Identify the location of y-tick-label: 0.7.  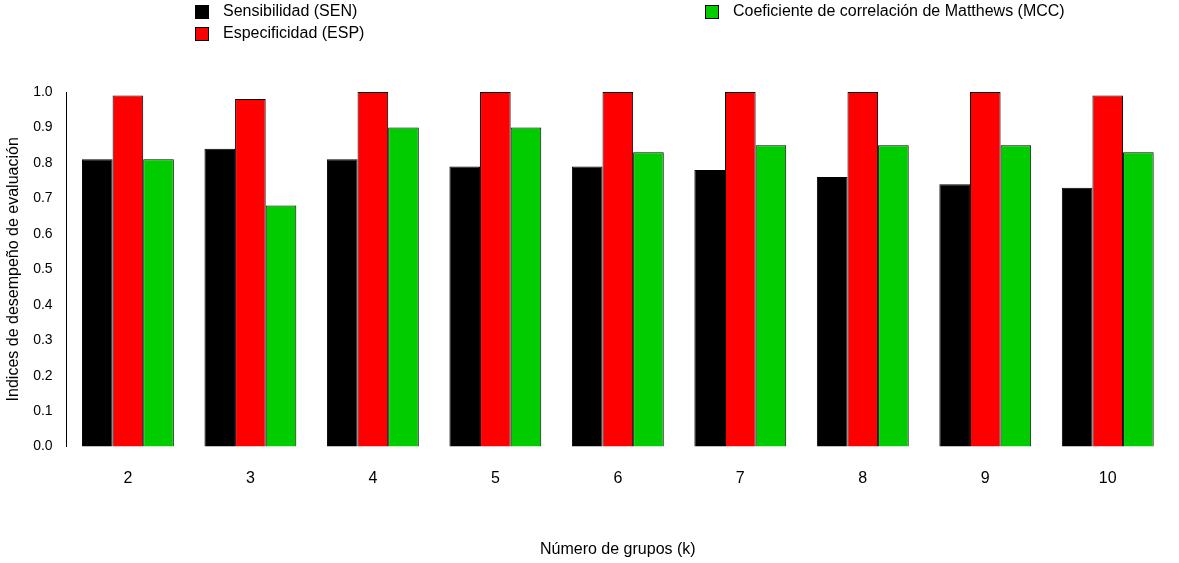
(43, 197).